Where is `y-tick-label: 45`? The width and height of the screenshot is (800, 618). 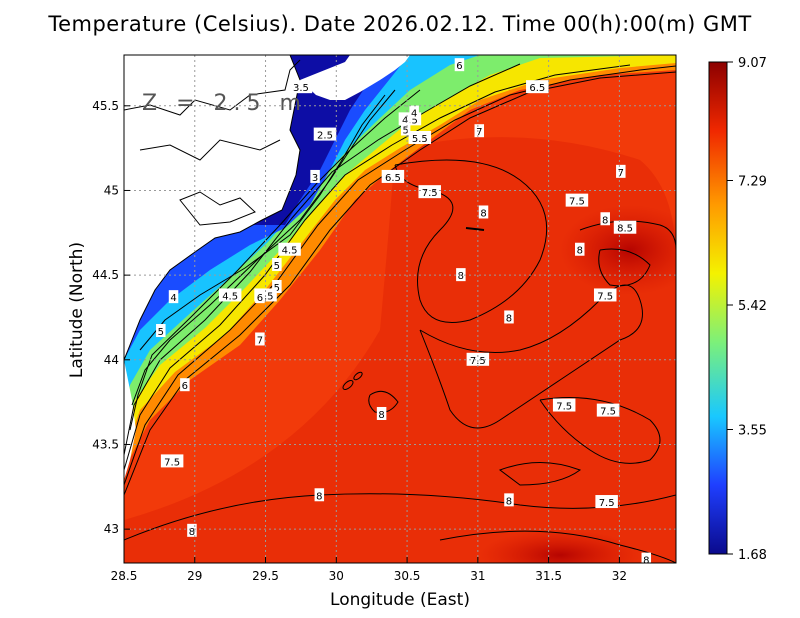
y-tick-label: 45 is located at coordinates (111, 190).